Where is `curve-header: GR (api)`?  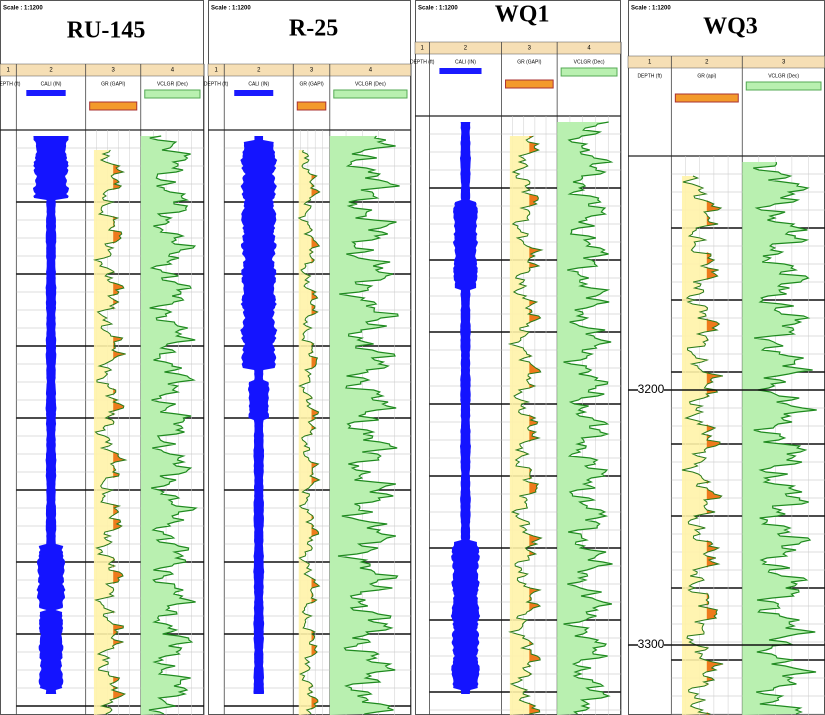
curve-header: GR (api) is located at coordinates (706, 76).